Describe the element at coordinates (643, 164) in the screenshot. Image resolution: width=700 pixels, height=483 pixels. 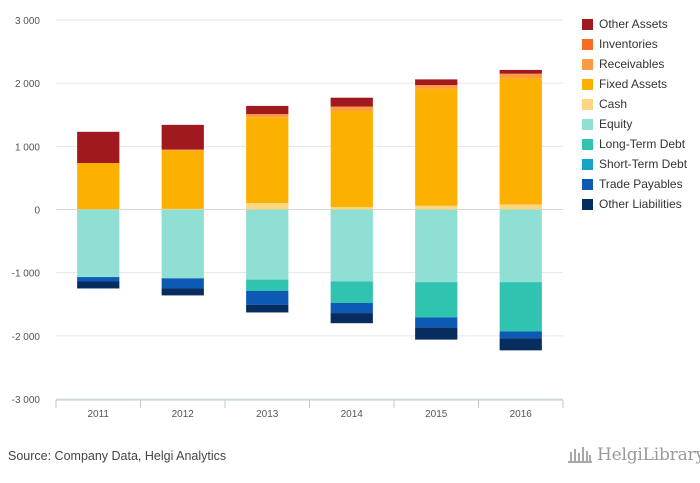
I see `legend-label: Short-Term Debt` at that location.